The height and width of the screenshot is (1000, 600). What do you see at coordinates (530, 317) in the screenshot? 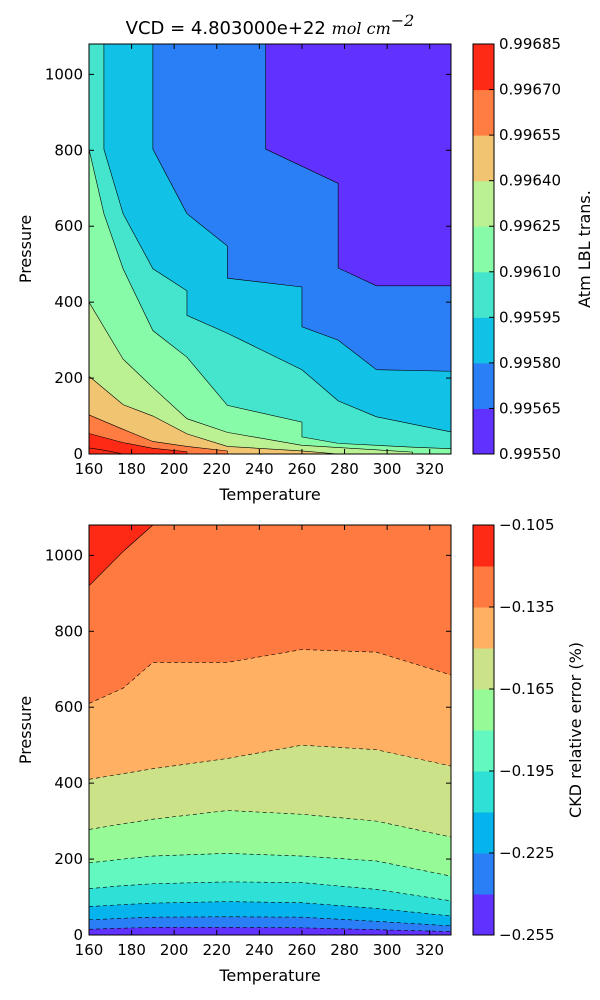
I see `colorbar-tick-label: 0.99595` at bounding box center [530, 317].